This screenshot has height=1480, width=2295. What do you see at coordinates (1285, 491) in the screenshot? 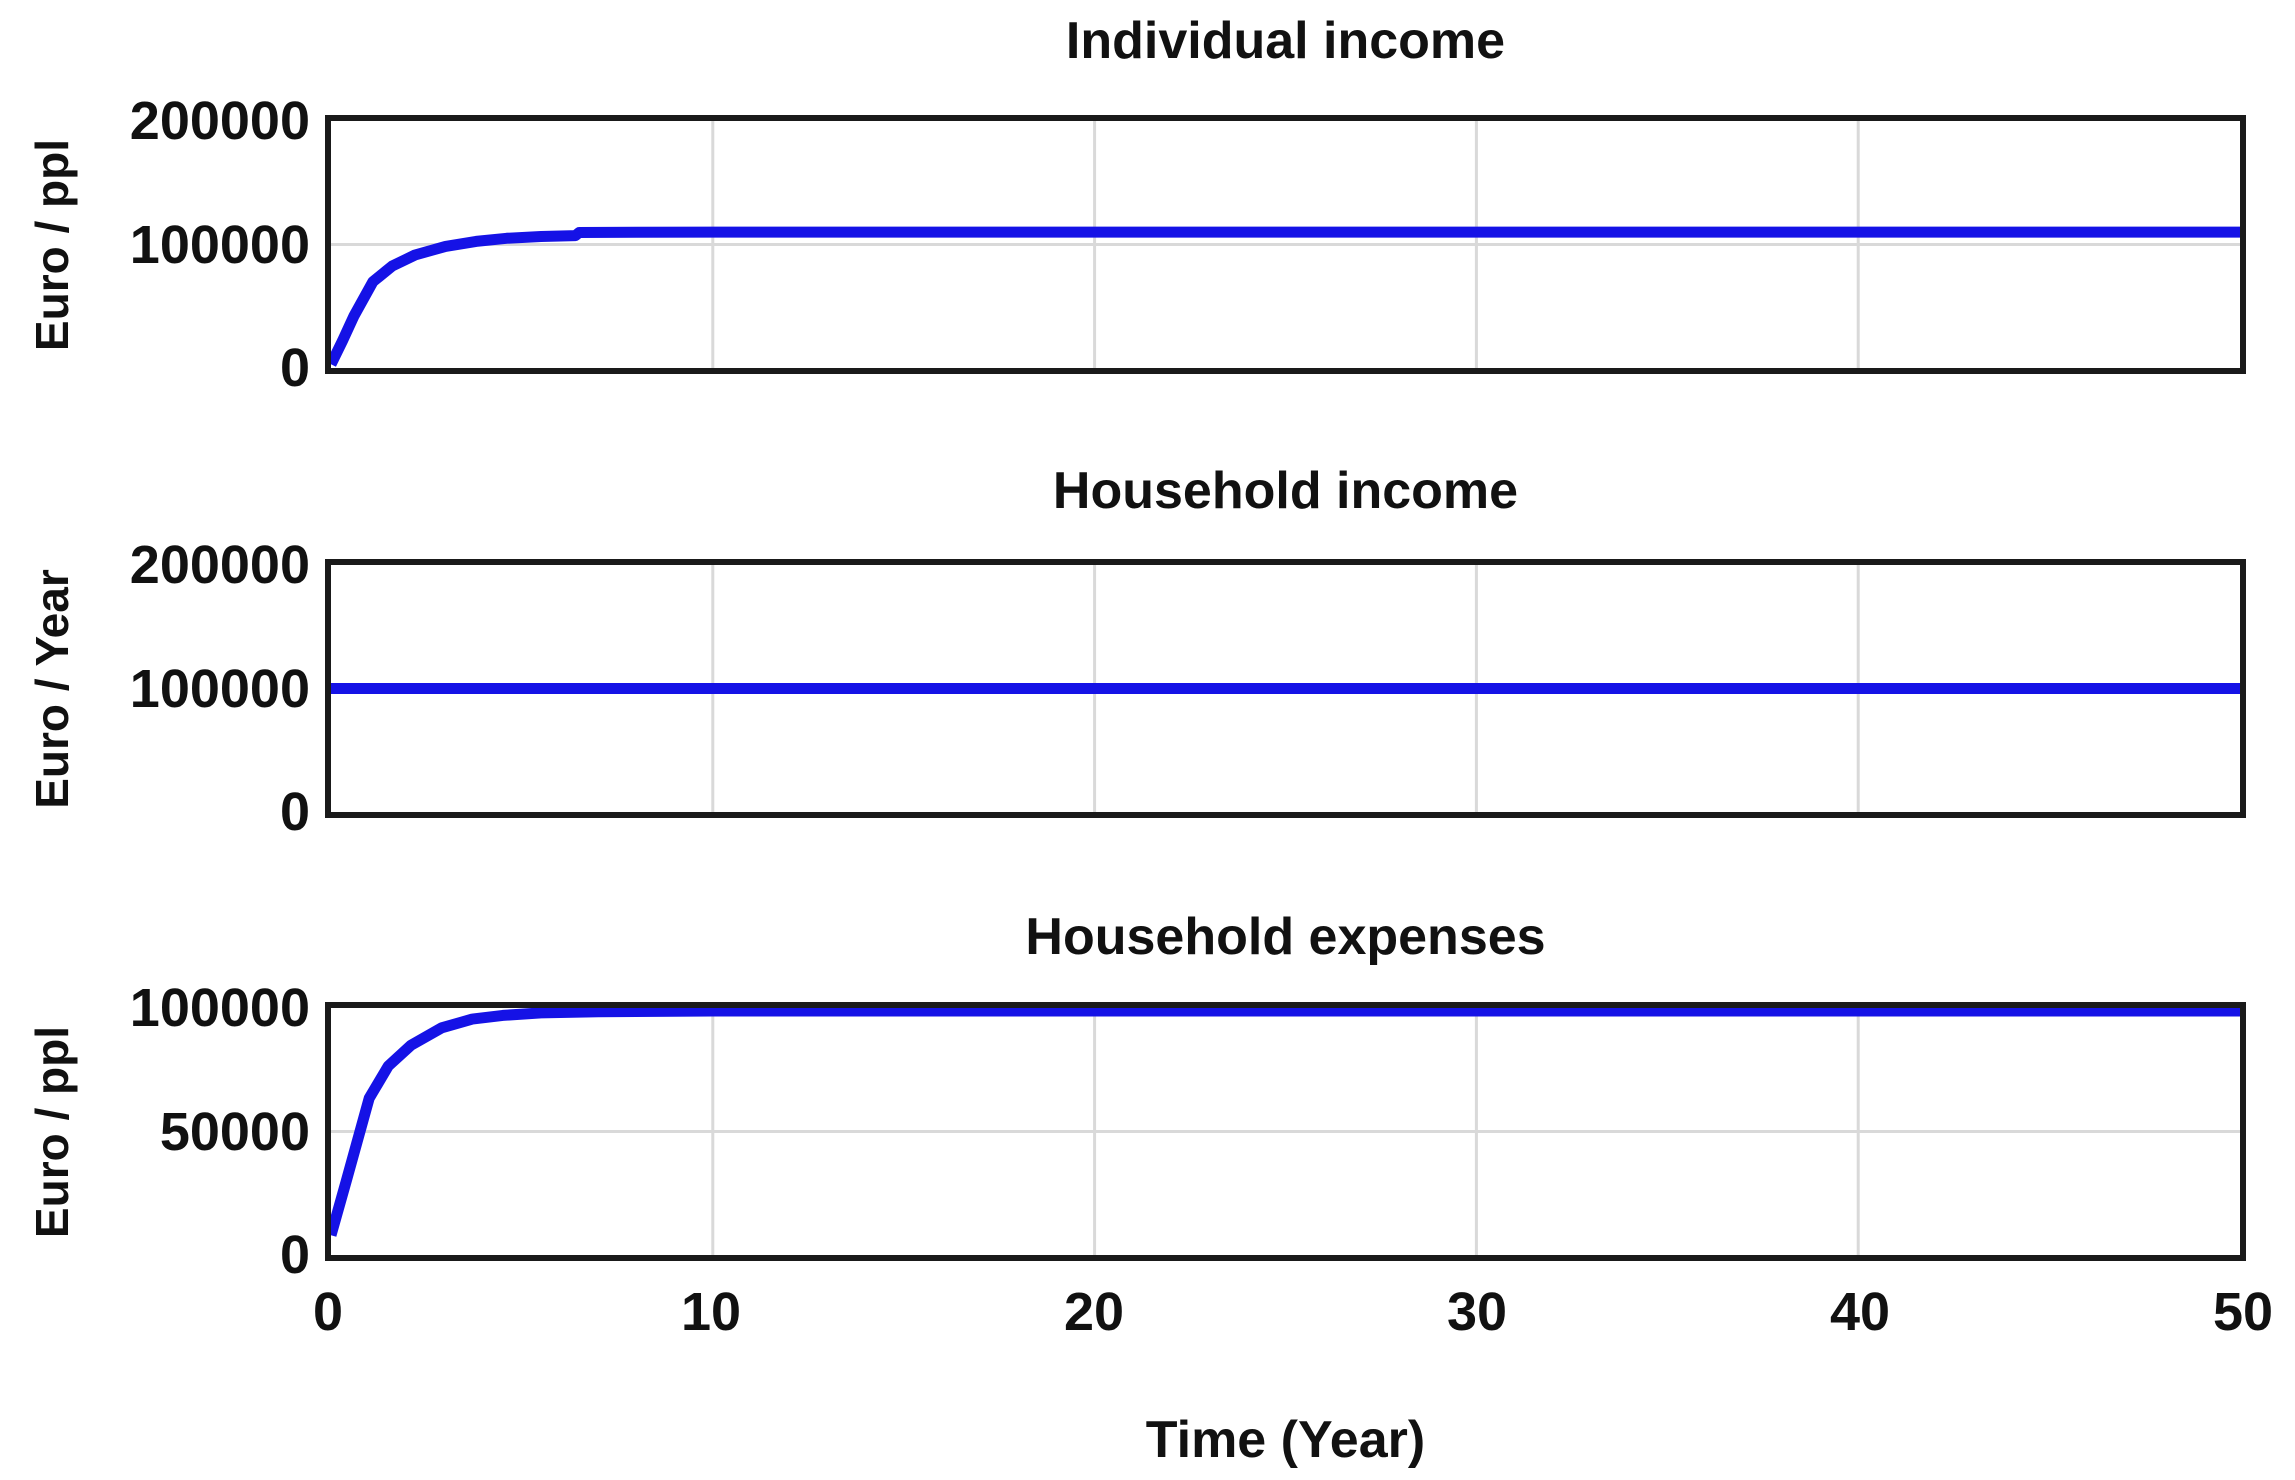
I see `chart-title: Household income` at bounding box center [1285, 491].